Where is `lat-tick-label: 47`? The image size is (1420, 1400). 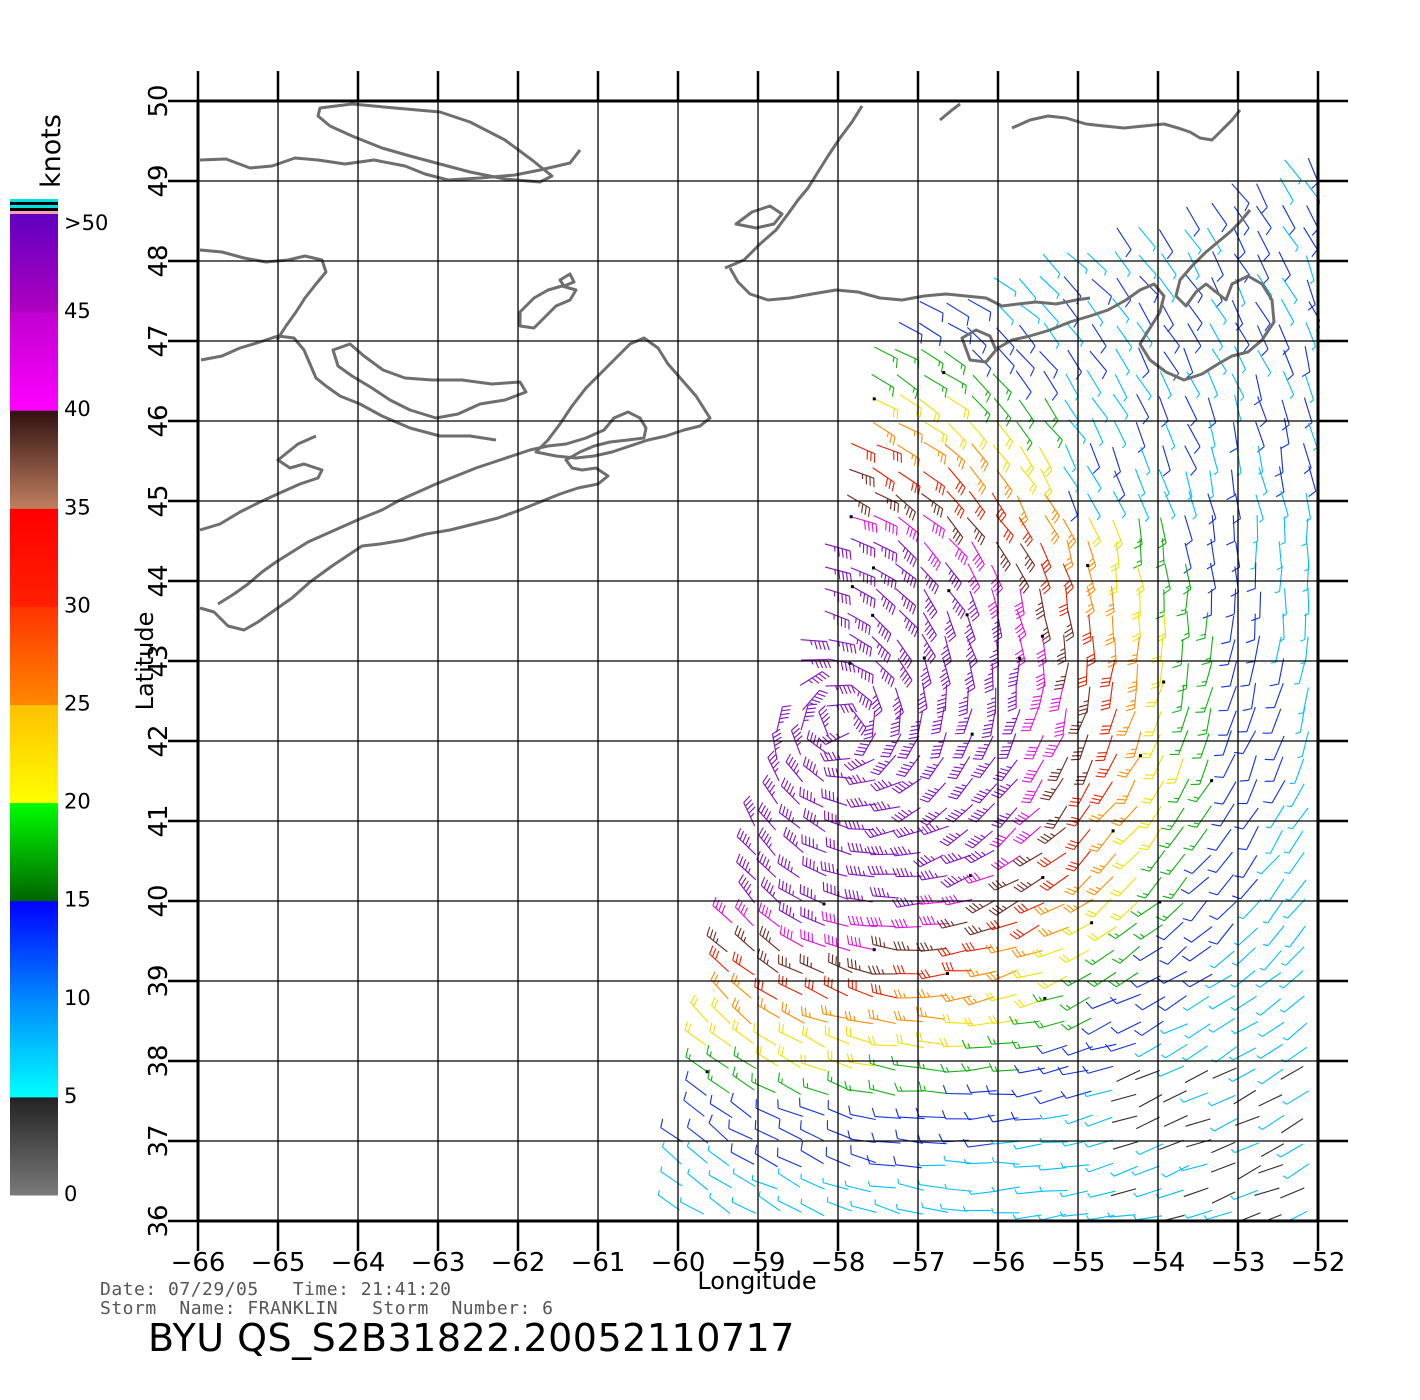
lat-tick-label: 47 is located at coordinates (159, 340).